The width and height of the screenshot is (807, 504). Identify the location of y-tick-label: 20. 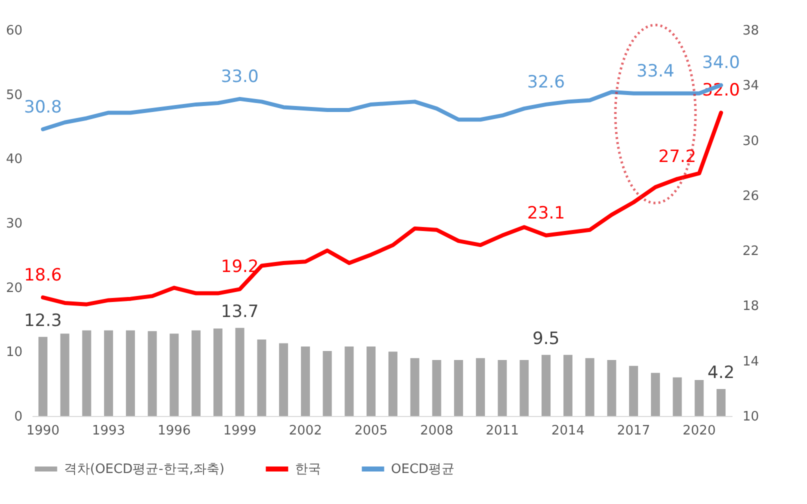
(14, 288).